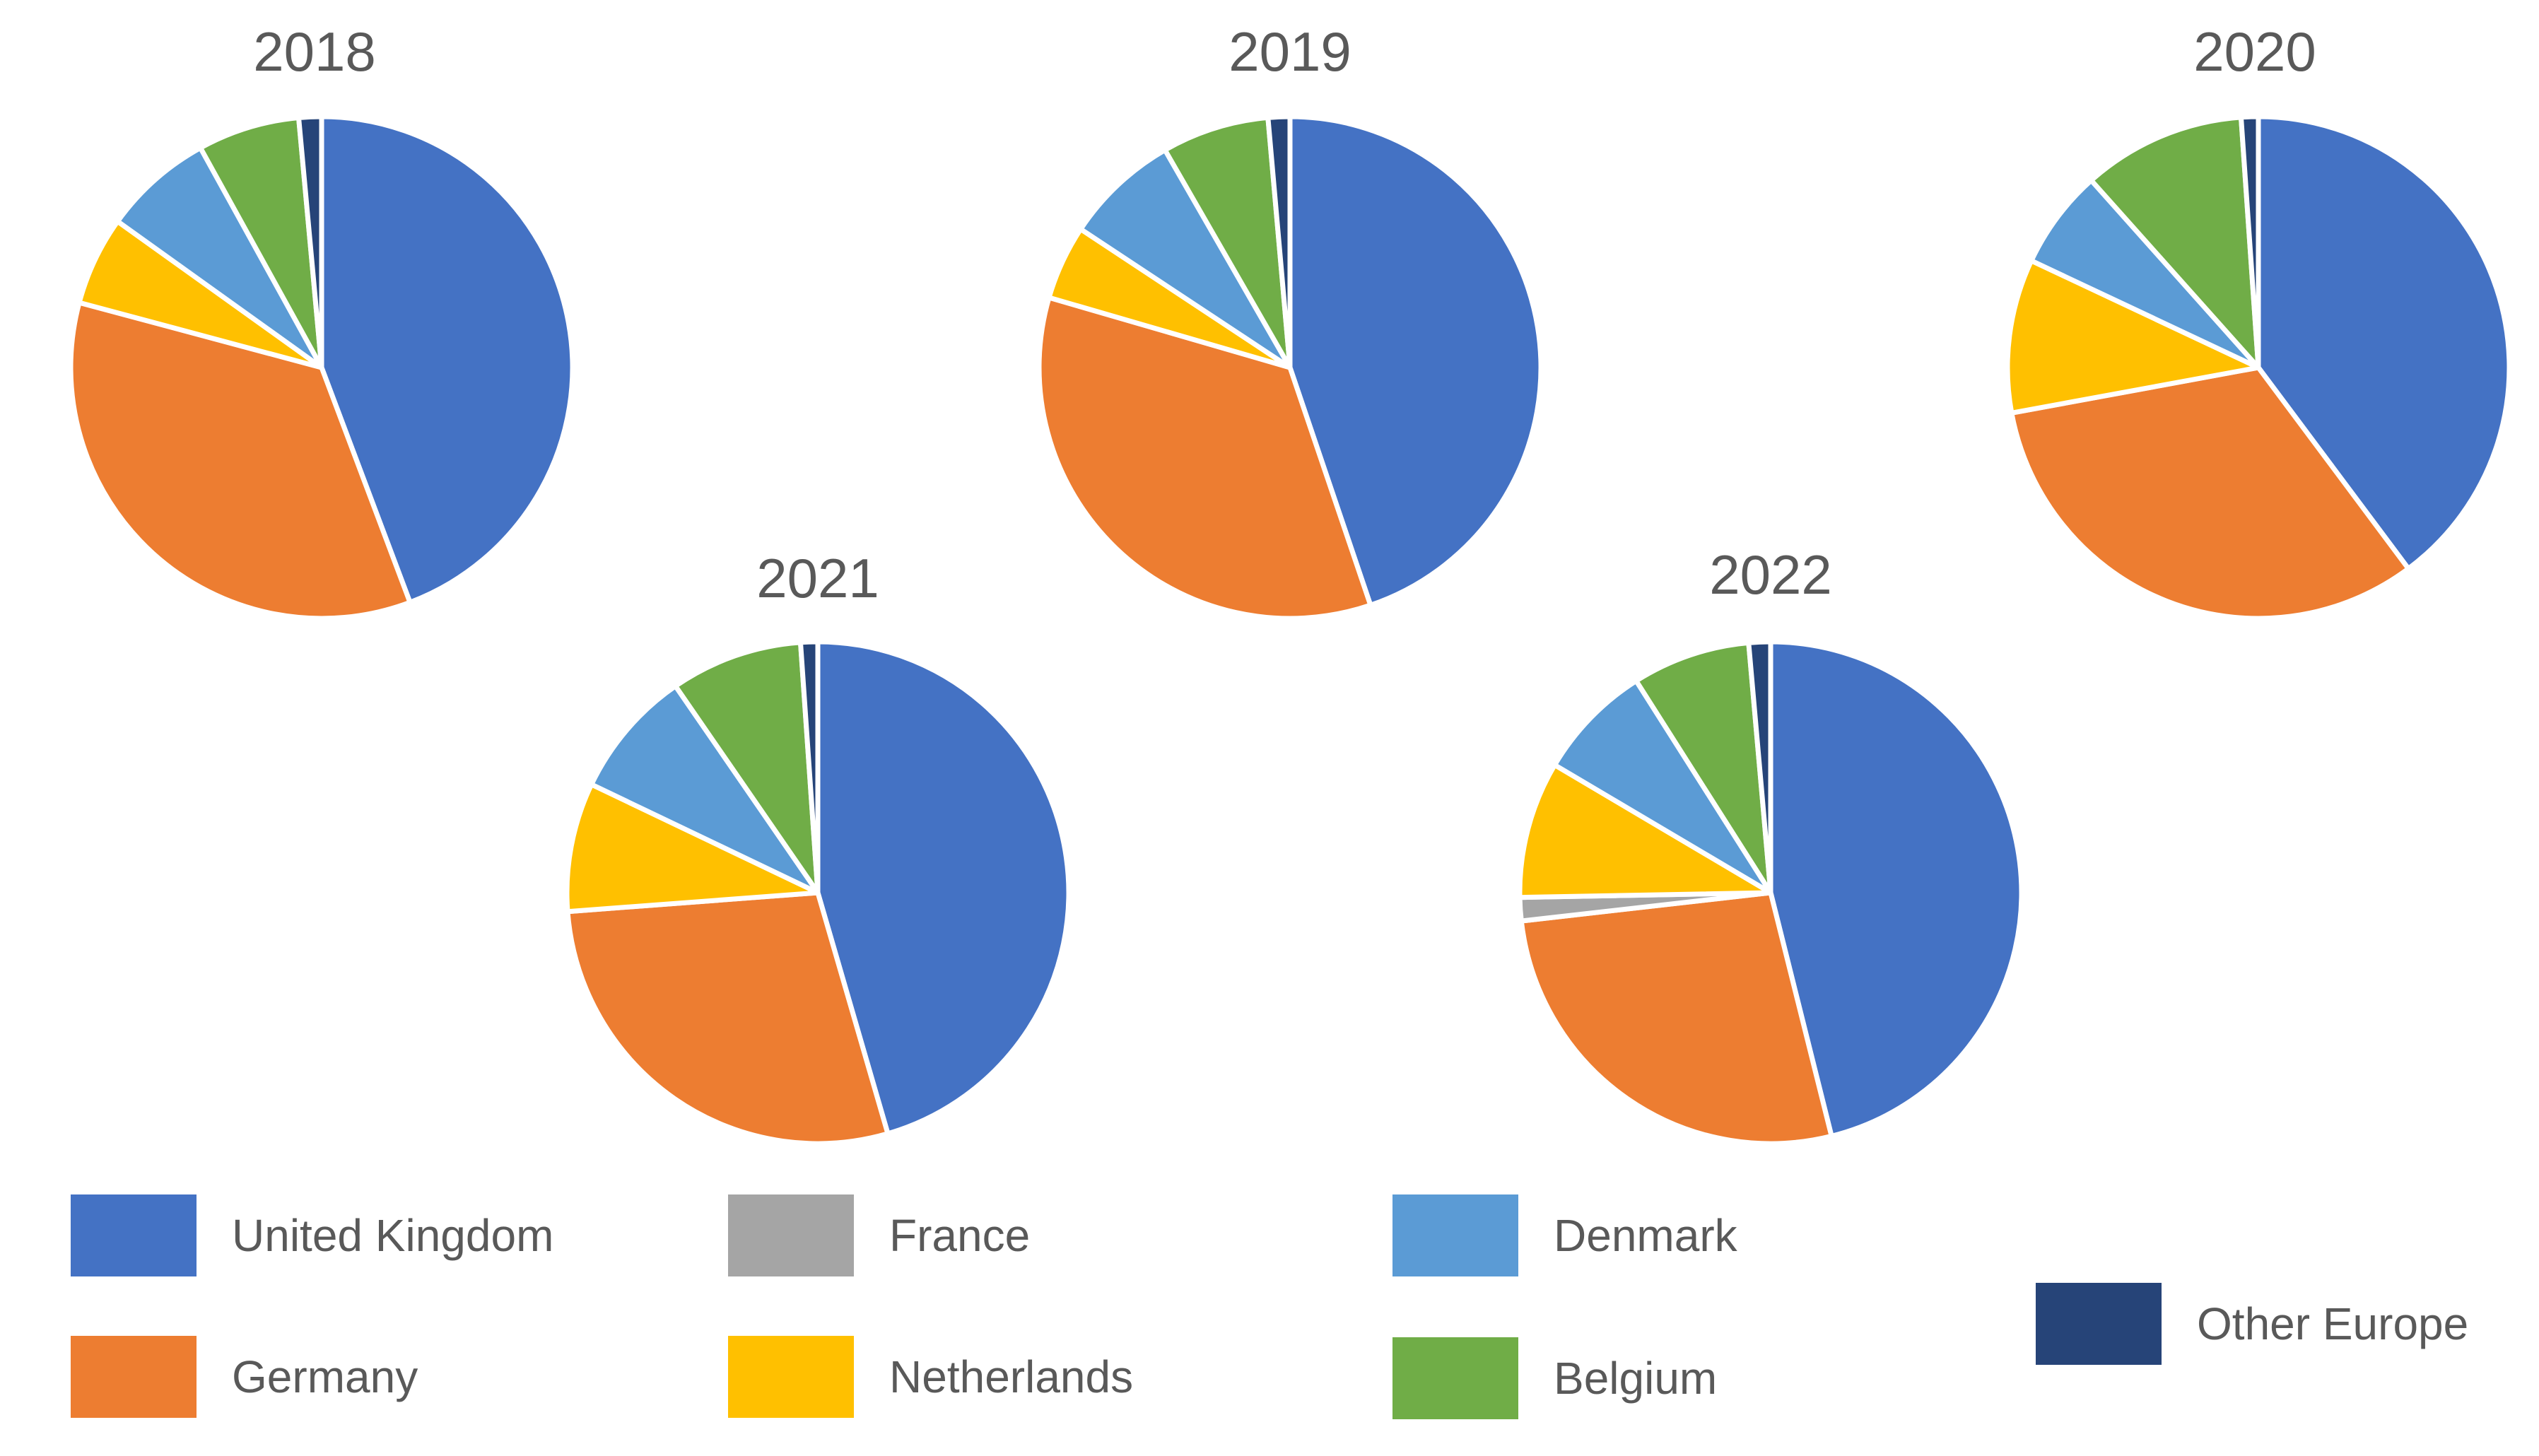 The height and width of the screenshot is (1456, 2539). What do you see at coordinates (2133, 337) in the screenshot?
I see `pie-slice-2020-netherlands` at bounding box center [2133, 337].